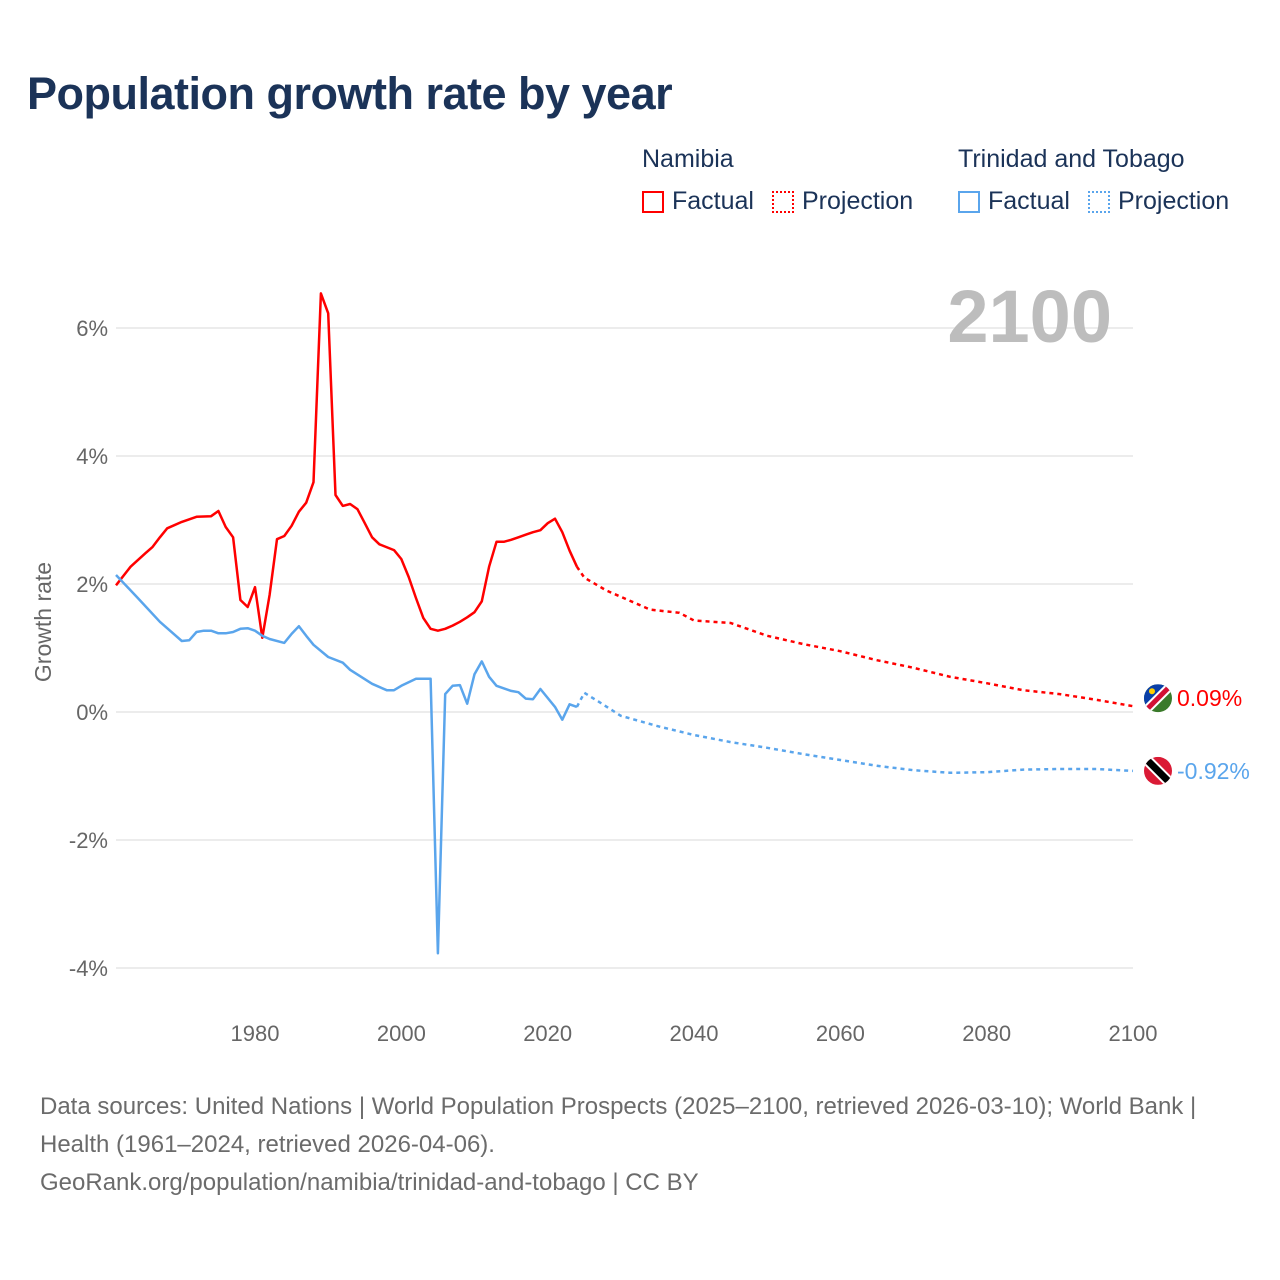 The image size is (1280, 1280). What do you see at coordinates (255, 1033) in the screenshot?
I see `x-tick-label: 1980` at bounding box center [255, 1033].